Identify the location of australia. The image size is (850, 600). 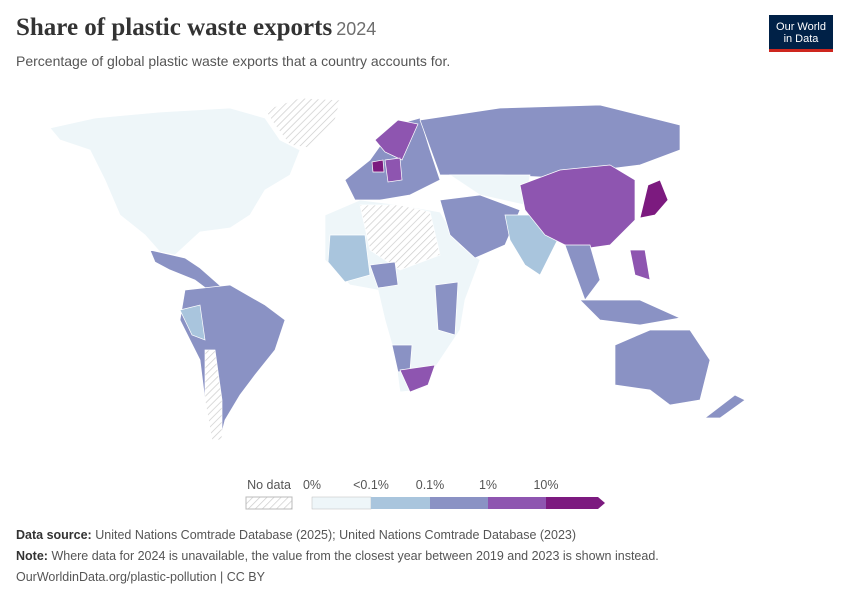
(662, 367).